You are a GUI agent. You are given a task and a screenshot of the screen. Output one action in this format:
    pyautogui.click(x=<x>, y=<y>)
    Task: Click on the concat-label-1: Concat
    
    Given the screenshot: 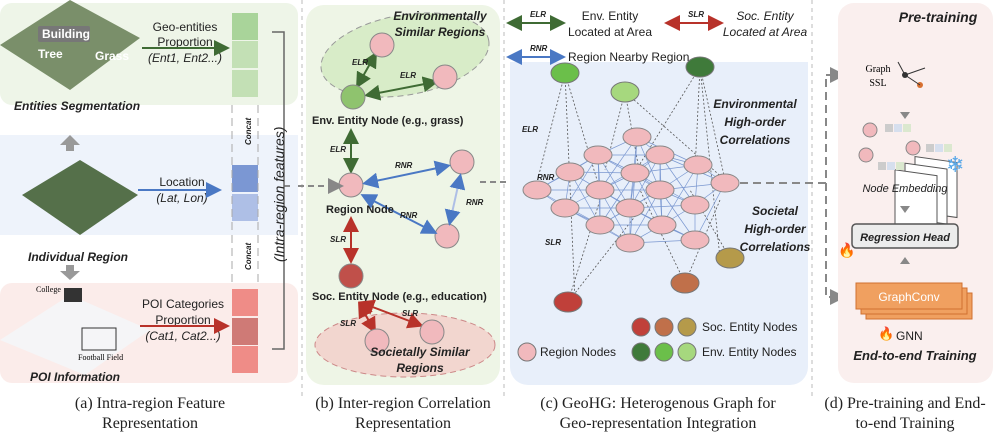 What is the action you would take?
    pyautogui.click(x=248, y=131)
    